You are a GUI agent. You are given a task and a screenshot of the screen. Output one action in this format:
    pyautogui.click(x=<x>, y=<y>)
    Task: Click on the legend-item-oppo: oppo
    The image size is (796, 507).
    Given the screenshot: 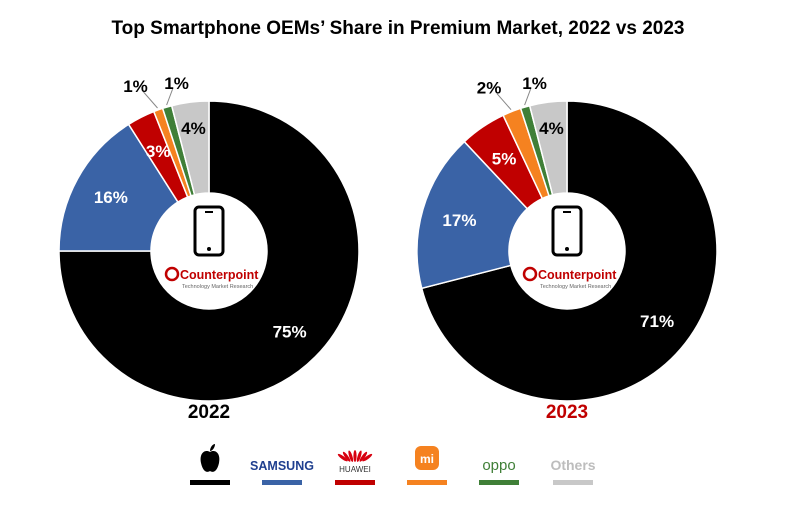 What is the action you would take?
    pyautogui.click(x=499, y=471)
    